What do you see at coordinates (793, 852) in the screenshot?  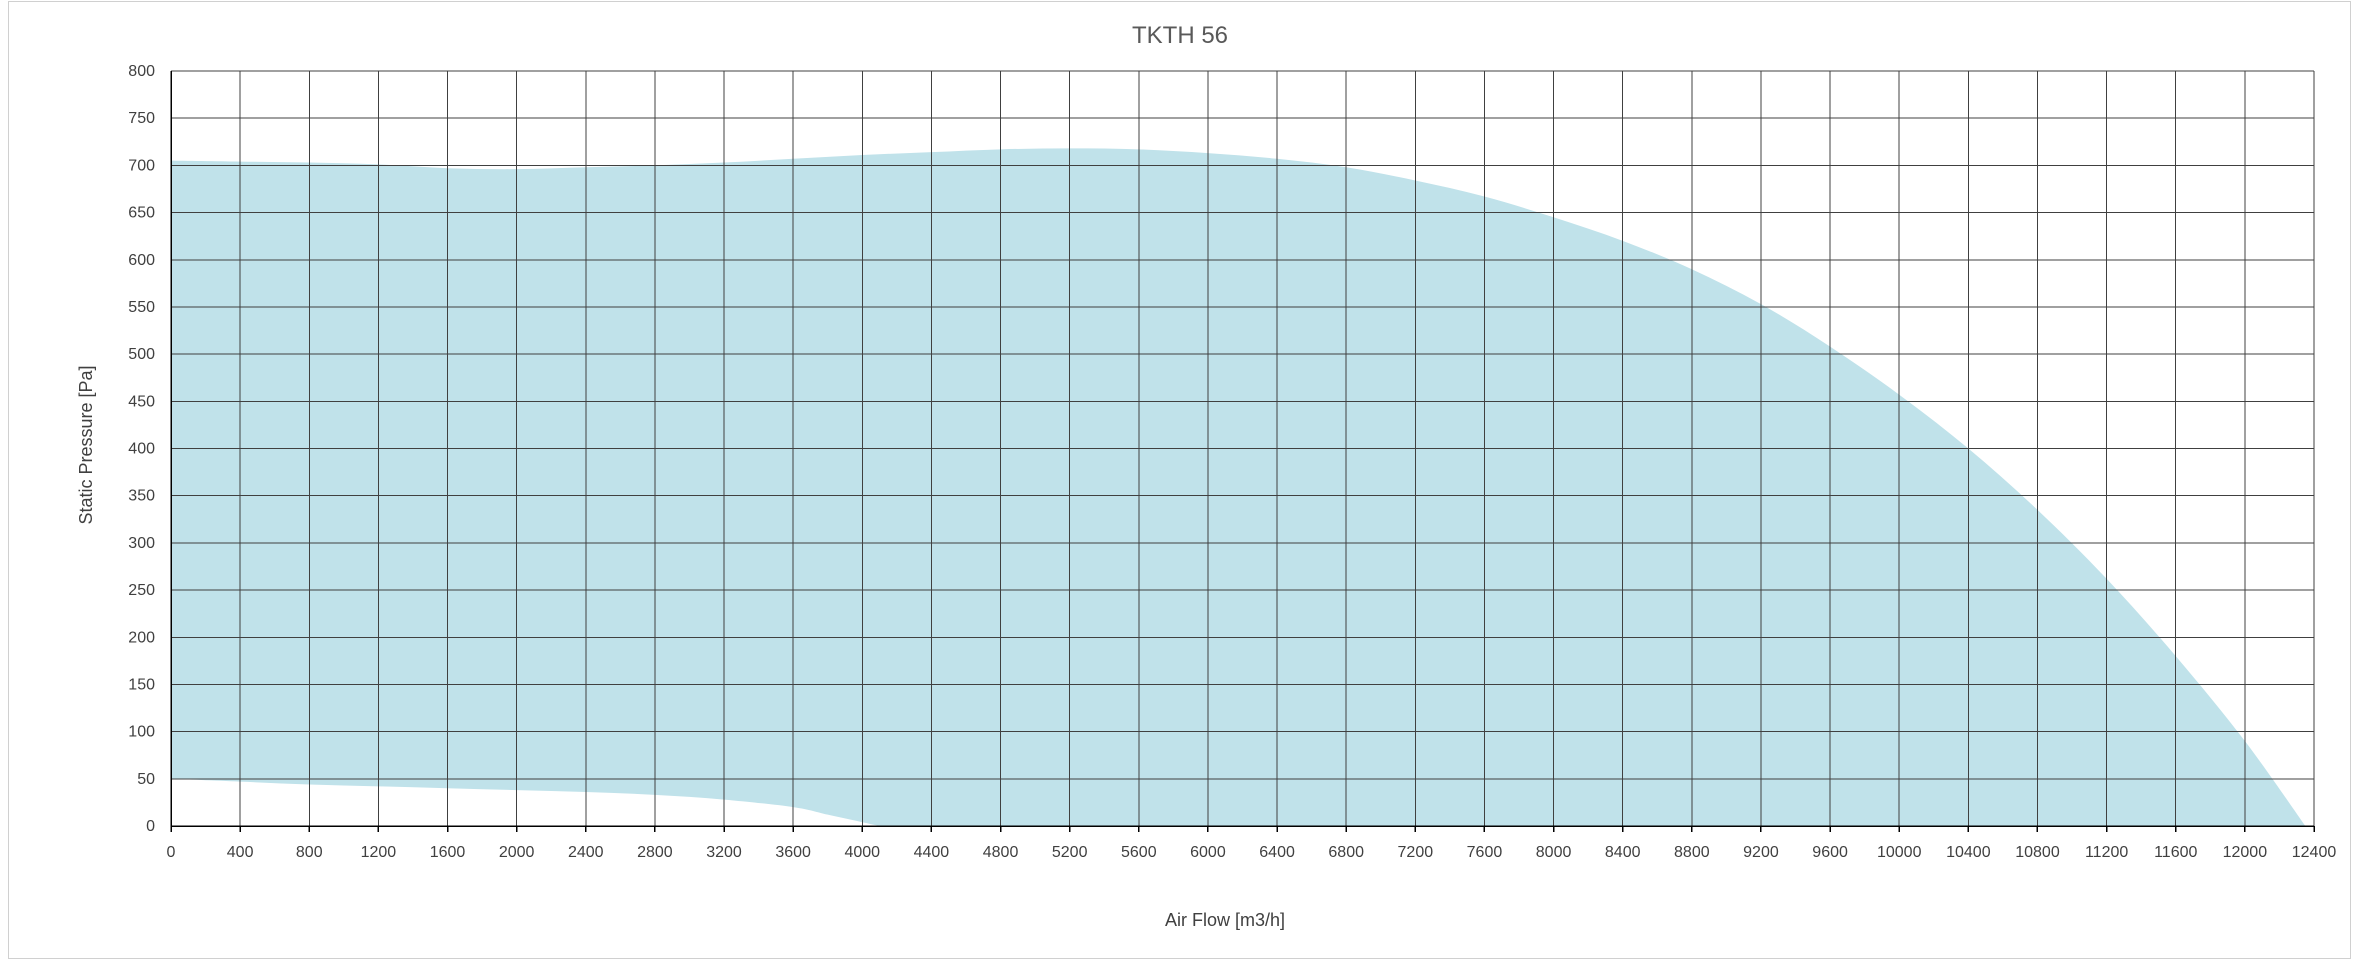 I see `x-tick-label: 3600` at bounding box center [793, 852].